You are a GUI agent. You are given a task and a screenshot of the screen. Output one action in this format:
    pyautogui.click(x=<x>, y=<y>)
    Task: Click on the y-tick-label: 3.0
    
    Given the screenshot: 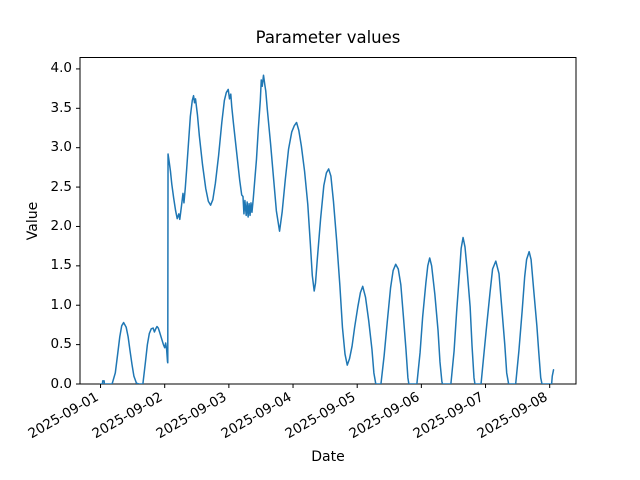 What is the action you would take?
    pyautogui.click(x=61, y=147)
    